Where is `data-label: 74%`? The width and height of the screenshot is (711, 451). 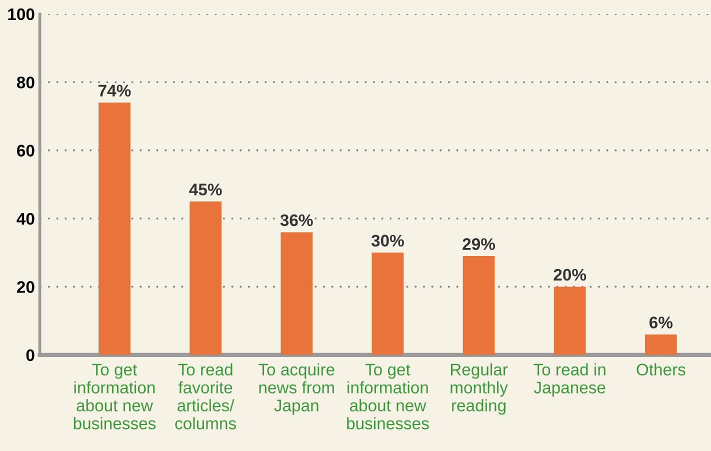 data-label: 74% is located at coordinates (114, 90).